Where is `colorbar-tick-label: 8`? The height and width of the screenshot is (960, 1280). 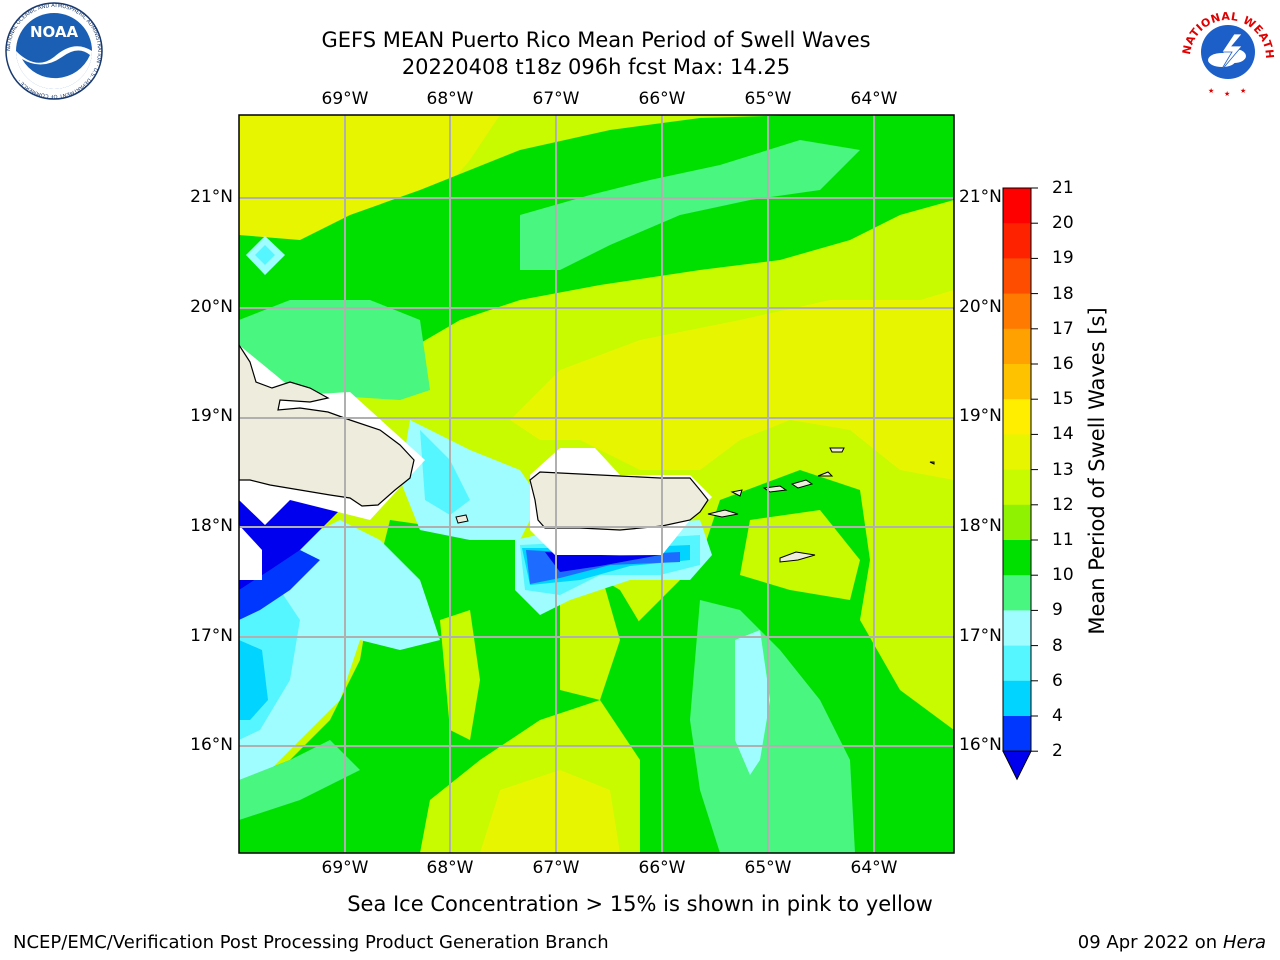
colorbar-tick-label: 8 is located at coordinates (1057, 645).